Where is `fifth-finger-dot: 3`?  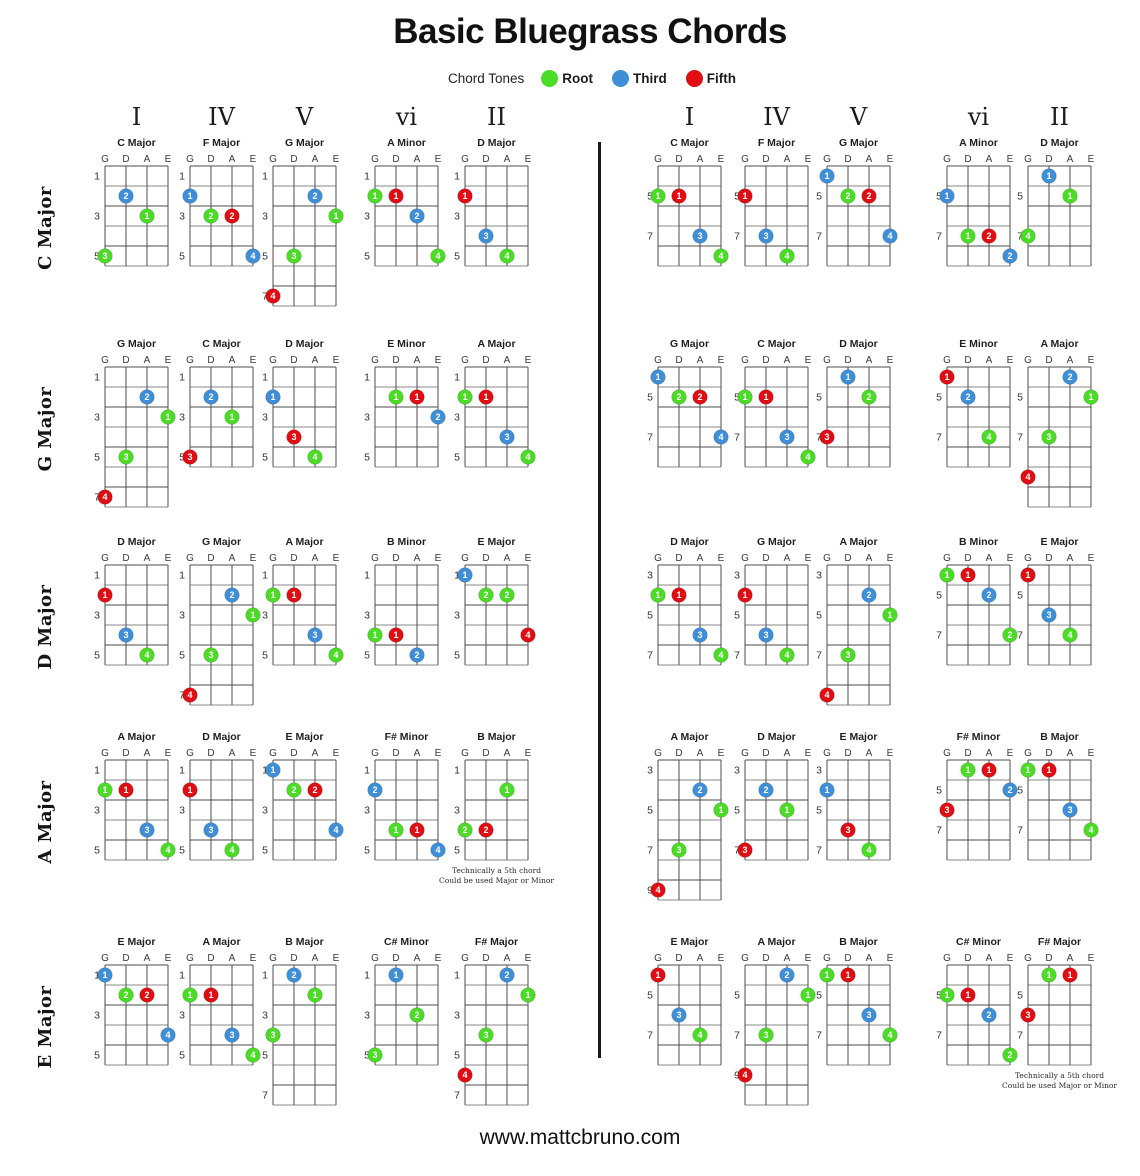
fifth-finger-dot: 3 is located at coordinates (745, 850).